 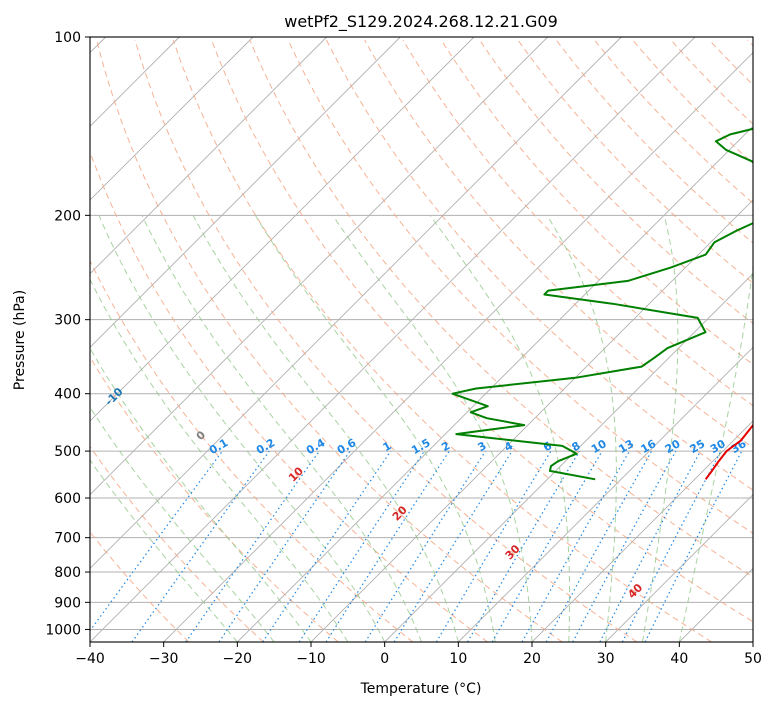 What do you see at coordinates (67, 395) in the screenshot?
I see `y-tick-label: 400` at bounding box center [67, 395].